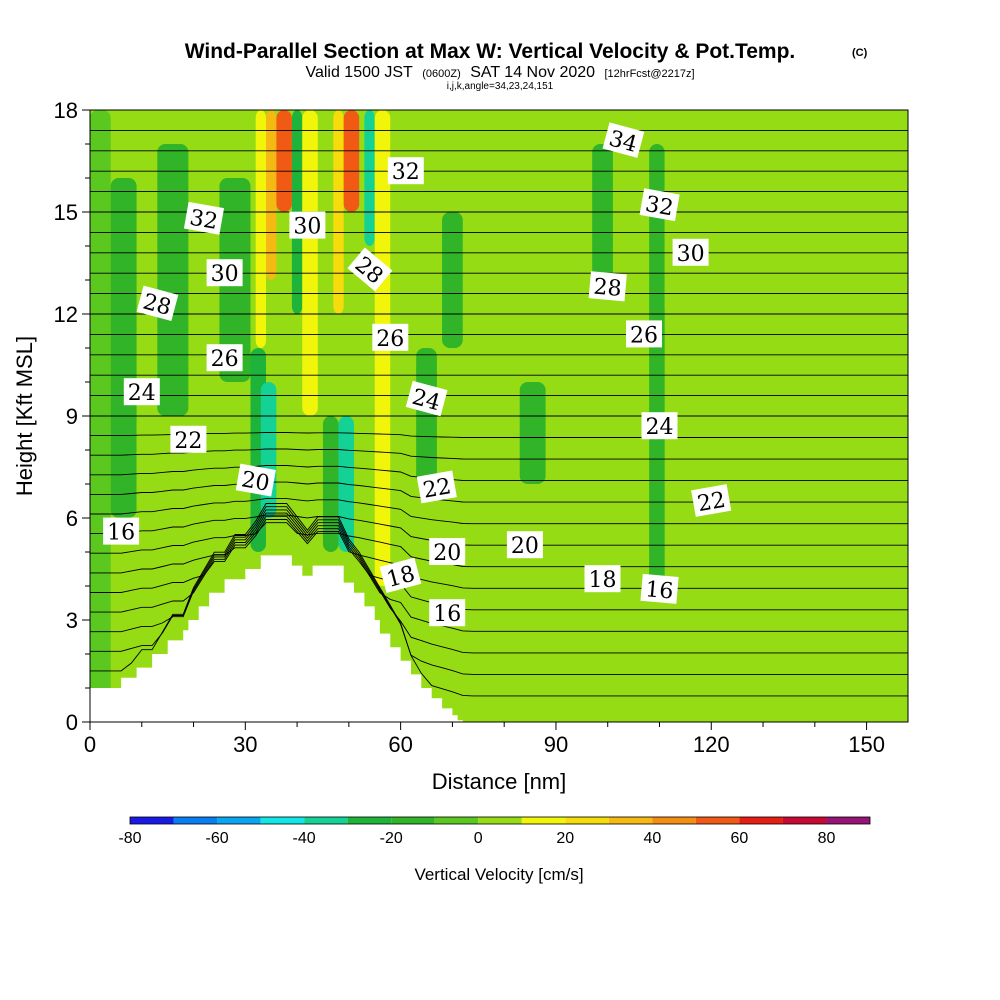 This screenshot has height=1000, width=1000. I want to click on x-tick-label: 150, so click(866, 744).